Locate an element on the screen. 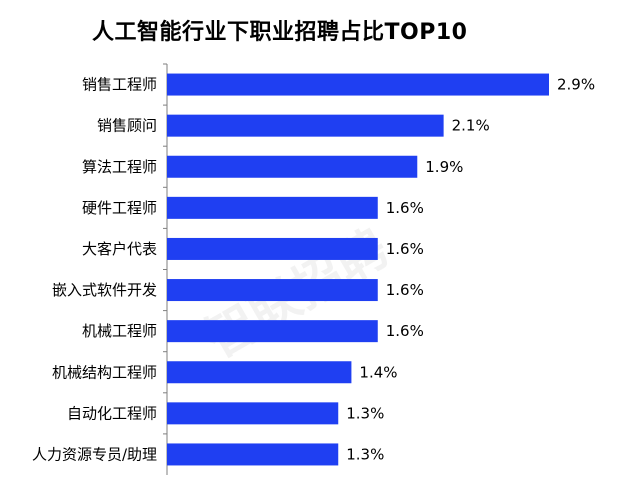 This screenshot has height=490, width=620. category-label: 机械结构工程师 is located at coordinates (104, 372).